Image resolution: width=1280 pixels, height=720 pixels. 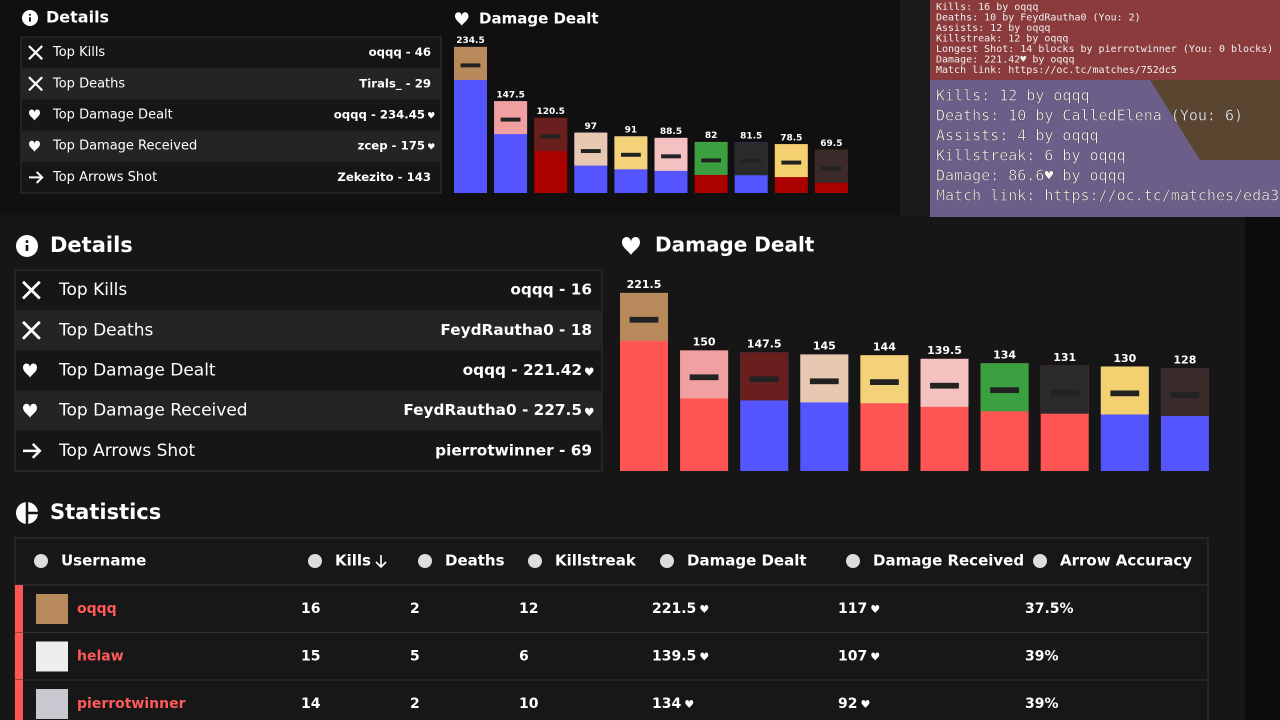 What do you see at coordinates (529, 704) in the screenshot?
I see `table-cell: 10` at bounding box center [529, 704].